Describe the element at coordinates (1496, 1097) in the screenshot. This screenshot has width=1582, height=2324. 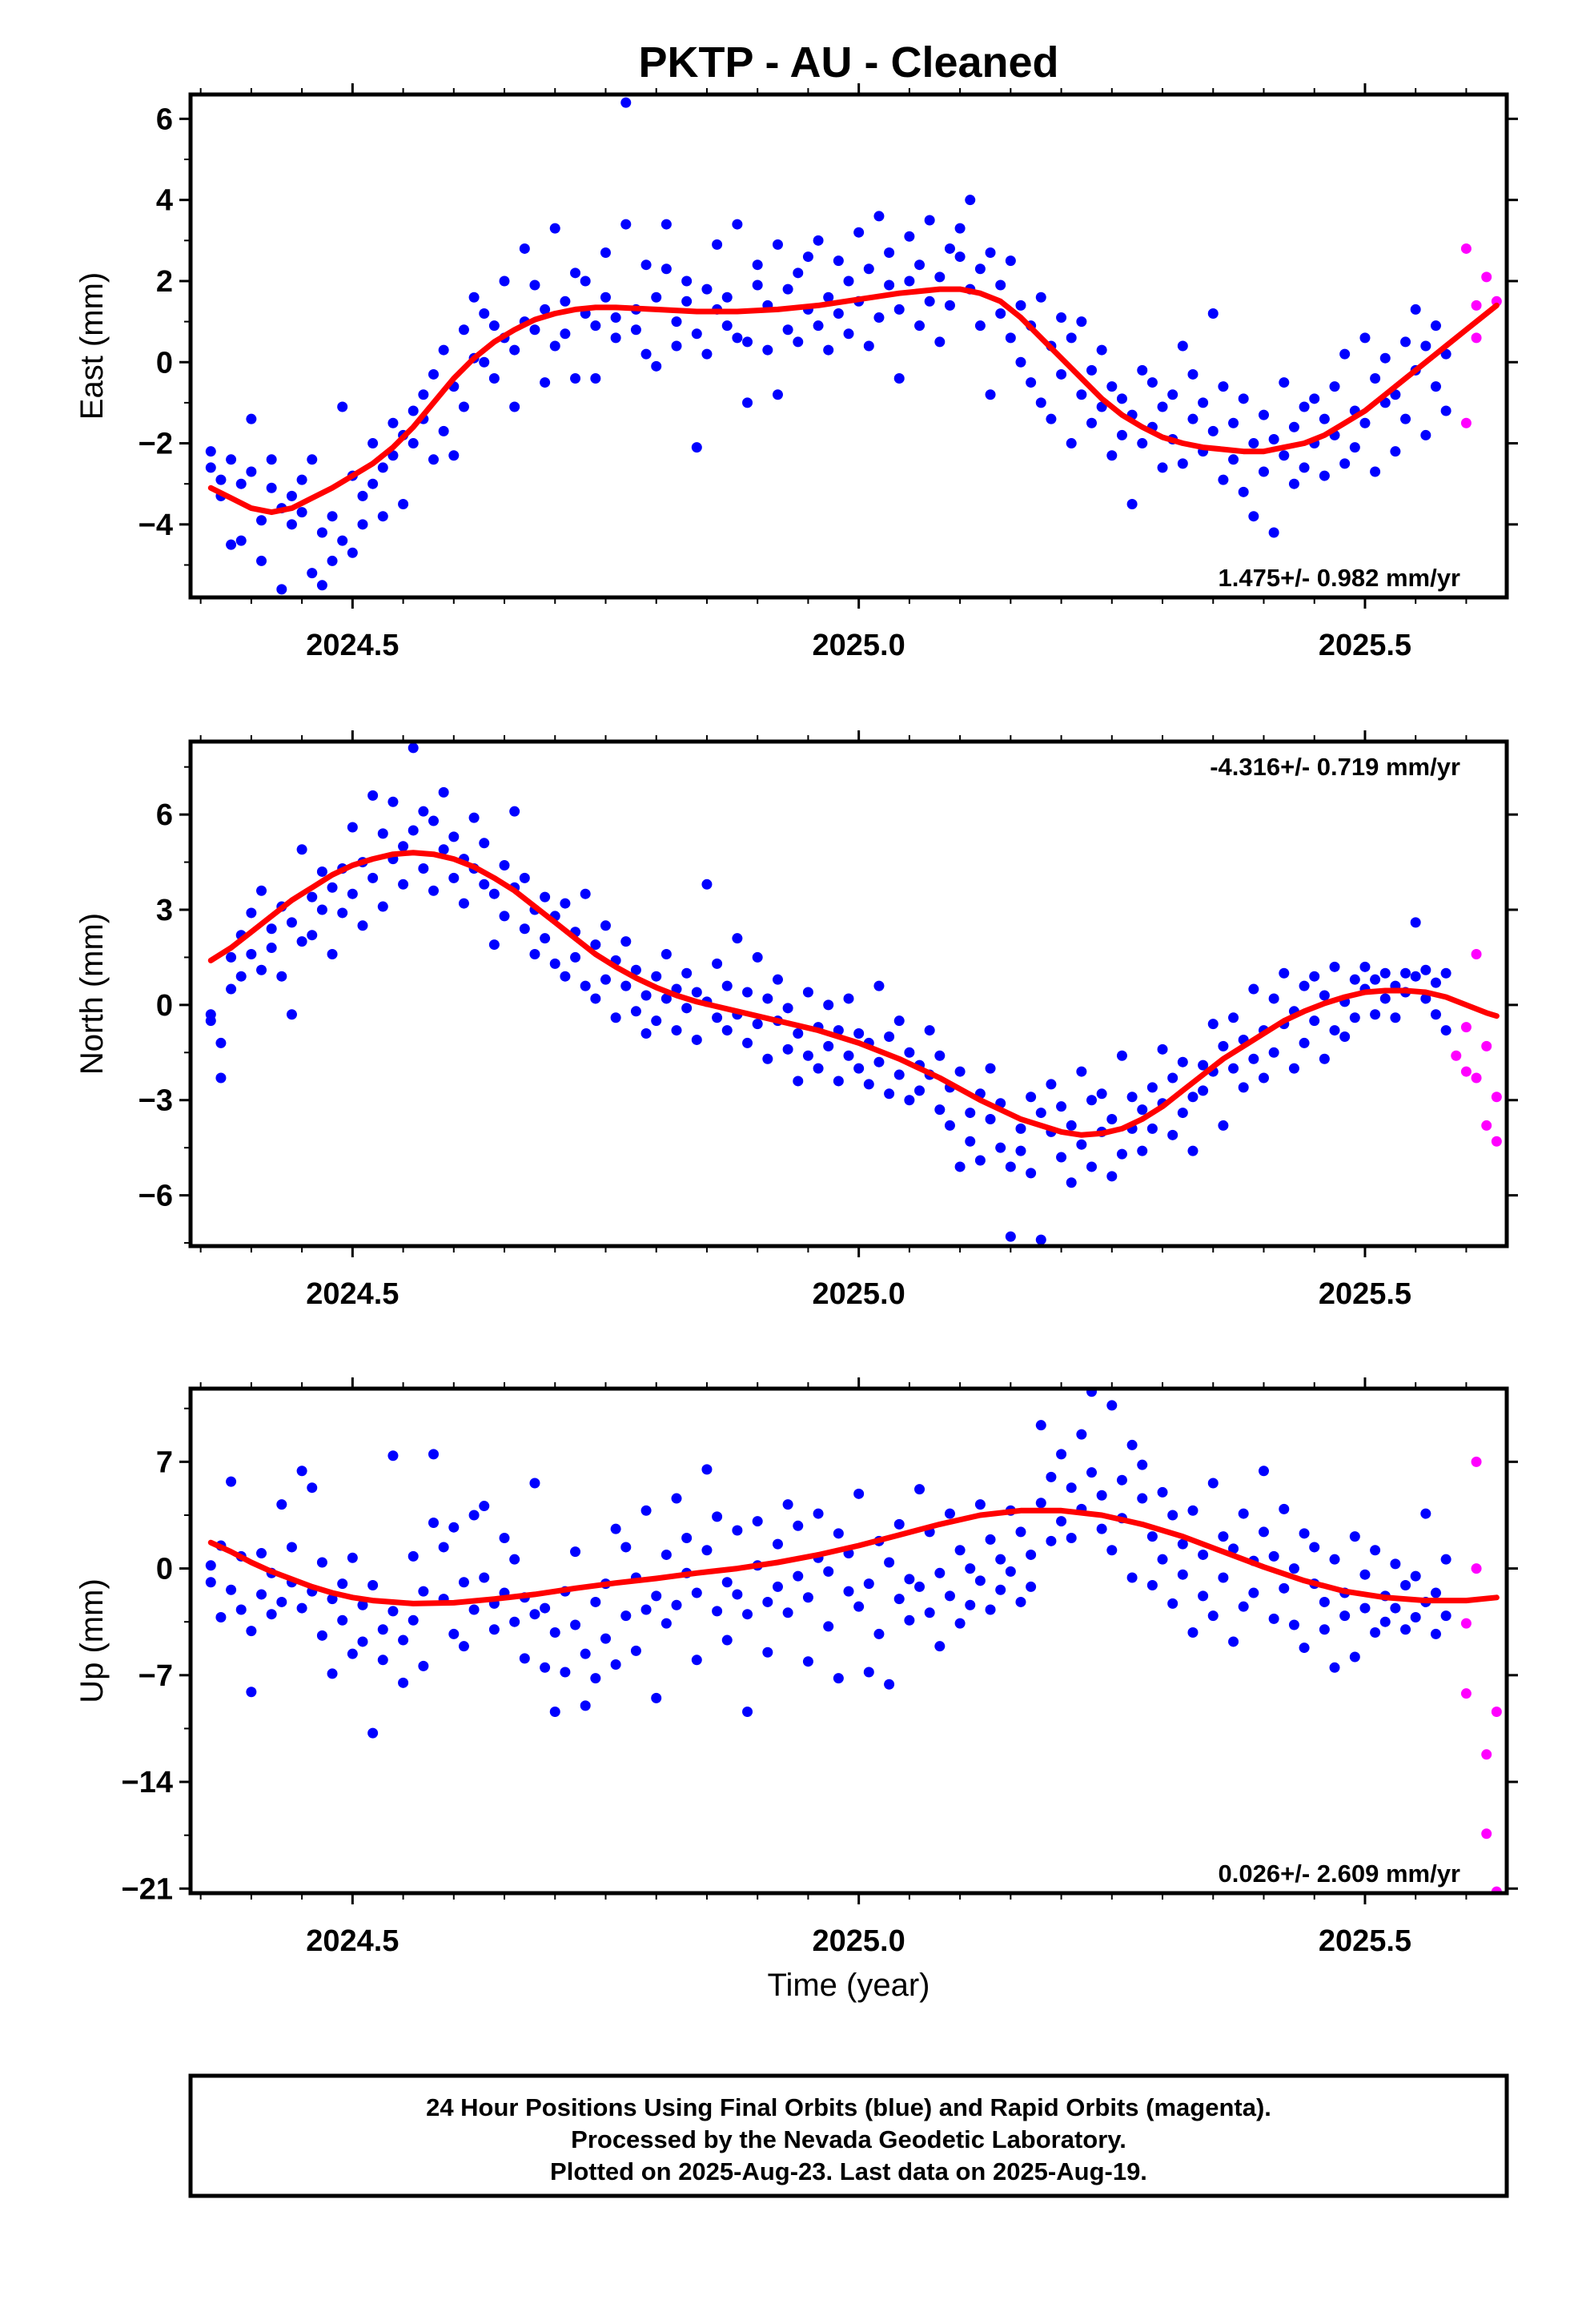
I see `north-rapid-point` at that location.